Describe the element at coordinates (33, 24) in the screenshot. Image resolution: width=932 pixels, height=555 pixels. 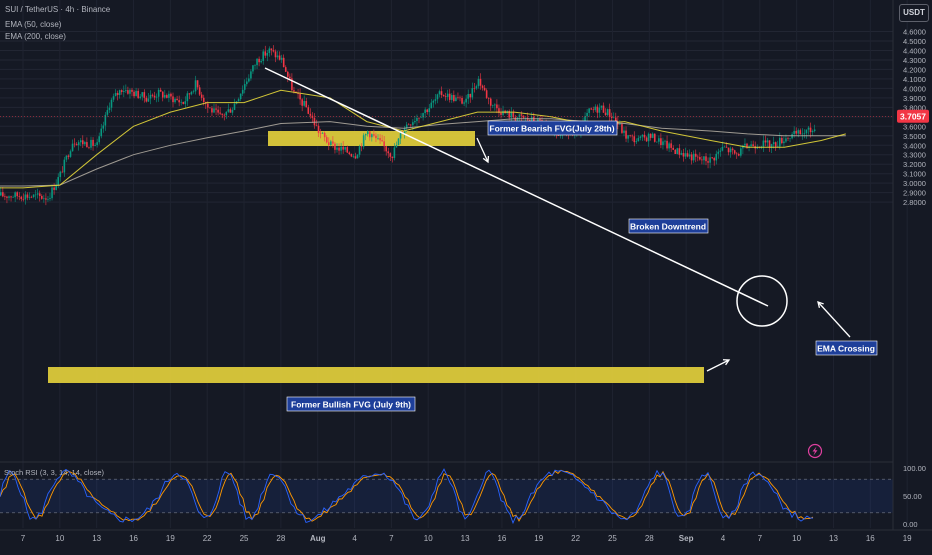
I see `ema50-legend: EMA (50, close)` at that location.